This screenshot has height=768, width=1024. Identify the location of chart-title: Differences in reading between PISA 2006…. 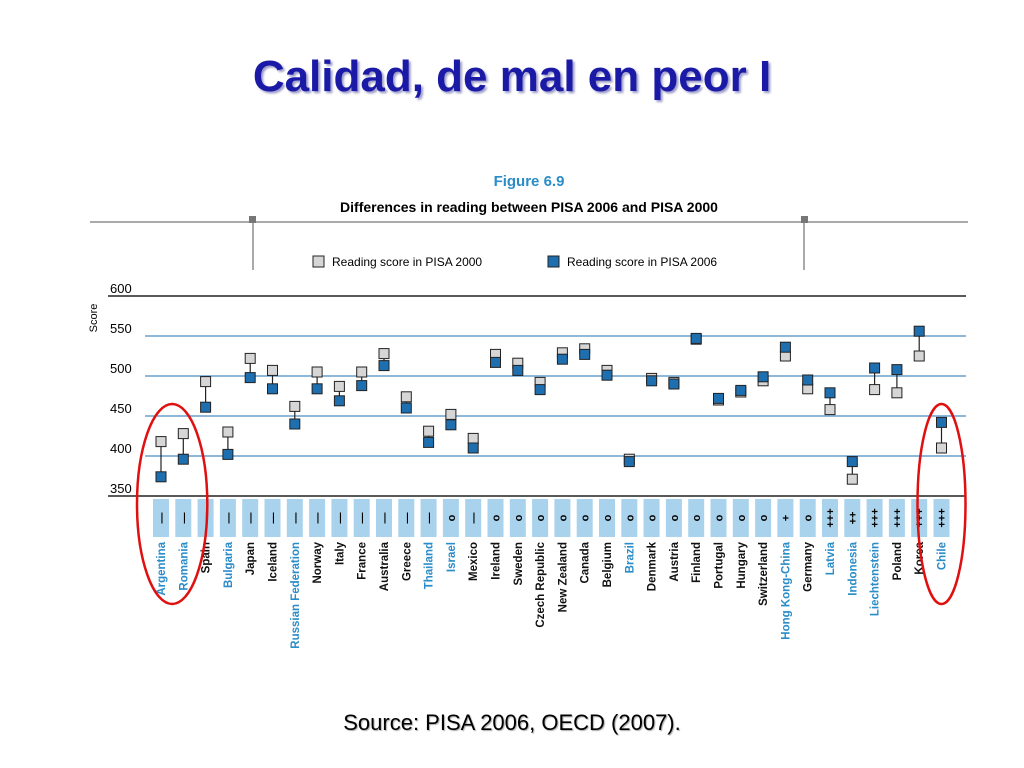
(529, 207).